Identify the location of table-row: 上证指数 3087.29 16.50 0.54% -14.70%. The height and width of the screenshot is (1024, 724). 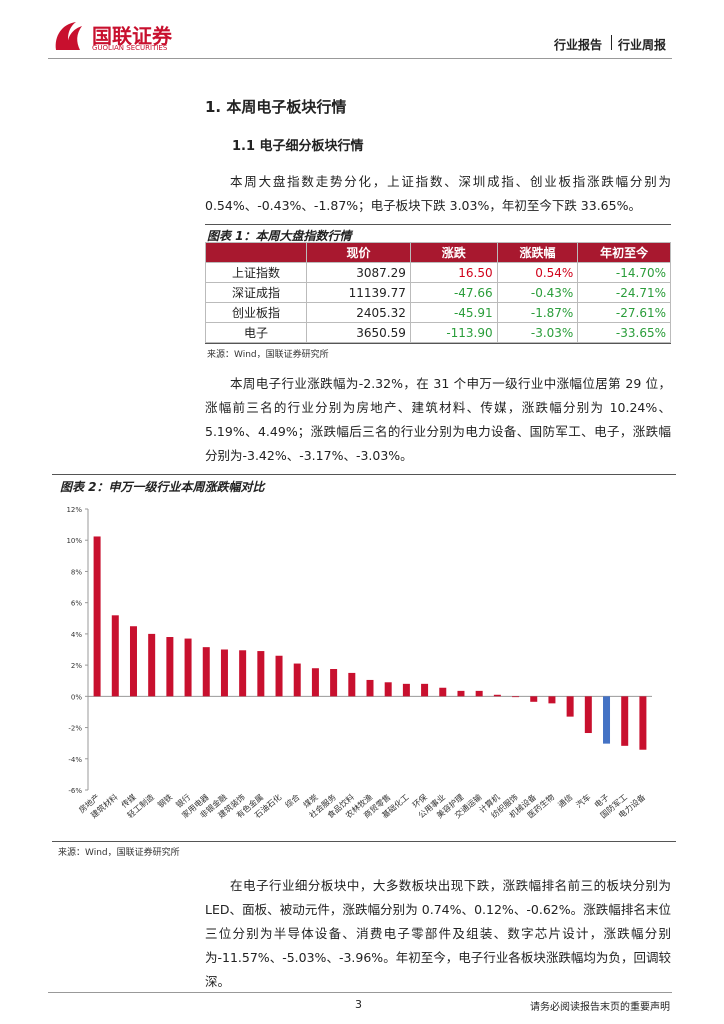
(438, 272).